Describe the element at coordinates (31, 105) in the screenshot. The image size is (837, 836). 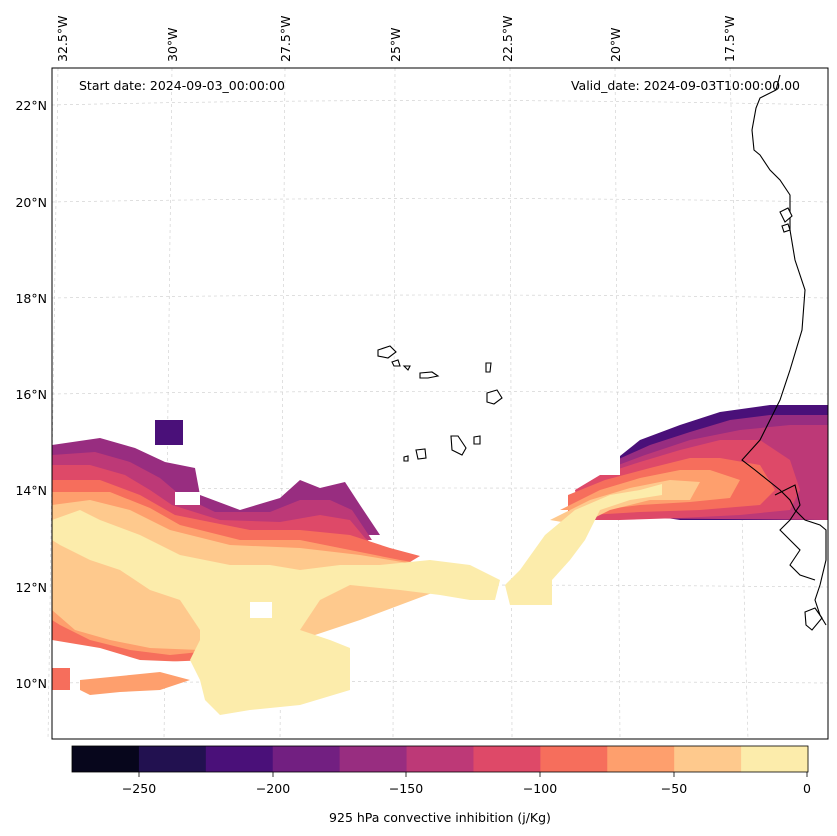
I see `lat-label: 22°N` at that location.